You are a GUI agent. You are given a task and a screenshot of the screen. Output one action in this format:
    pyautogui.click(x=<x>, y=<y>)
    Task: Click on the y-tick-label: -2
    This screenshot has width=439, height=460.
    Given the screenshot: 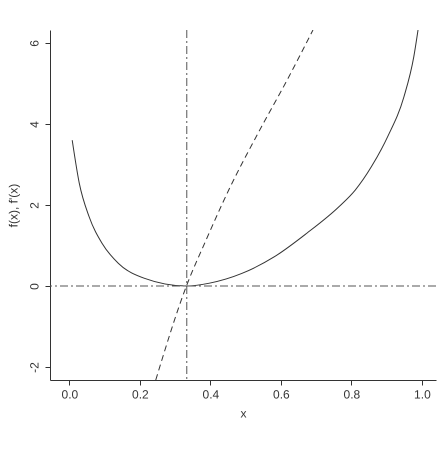 What is the action you would take?
    pyautogui.click(x=35, y=367)
    